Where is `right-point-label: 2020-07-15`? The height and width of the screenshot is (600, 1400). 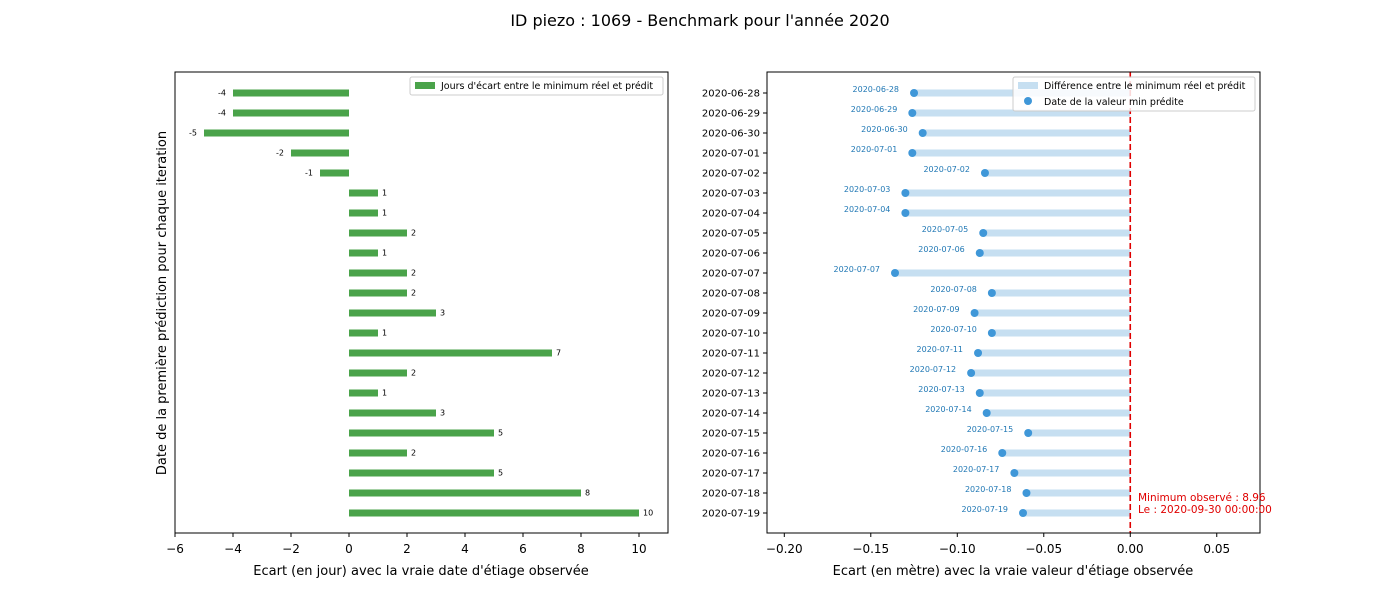
right-point-label: 2020-07-15 is located at coordinates (990, 429).